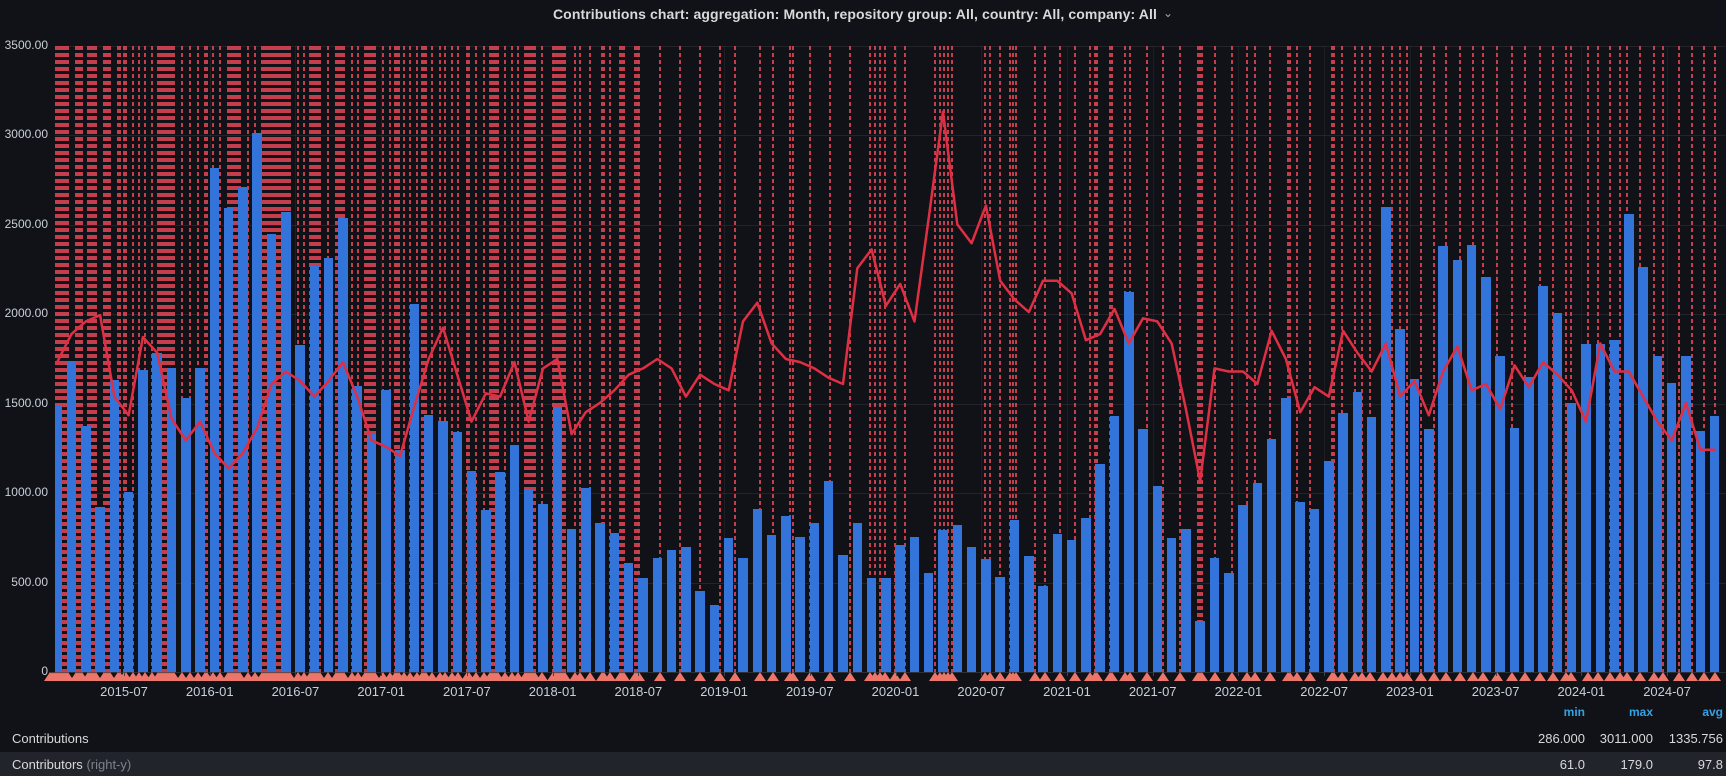 The width and height of the screenshot is (1726, 776). What do you see at coordinates (1168, 13) in the screenshot?
I see `chevron-down-icon: ⌄` at bounding box center [1168, 13].